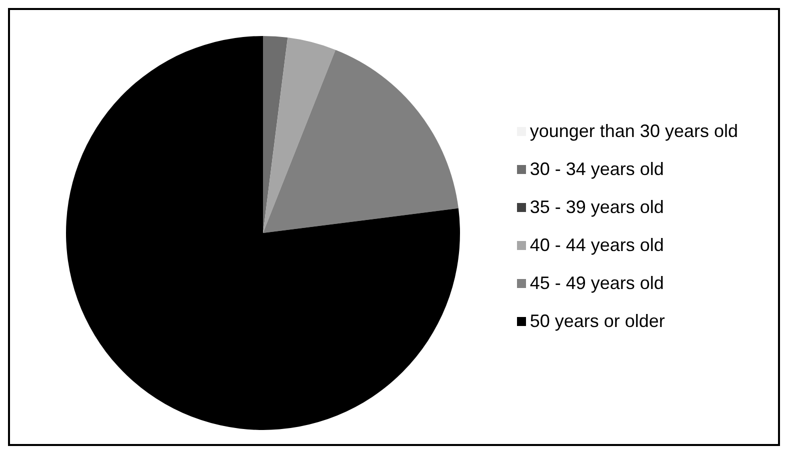 The width and height of the screenshot is (788, 450). I want to click on legend-label: 30 - 34 years old, so click(597, 169).